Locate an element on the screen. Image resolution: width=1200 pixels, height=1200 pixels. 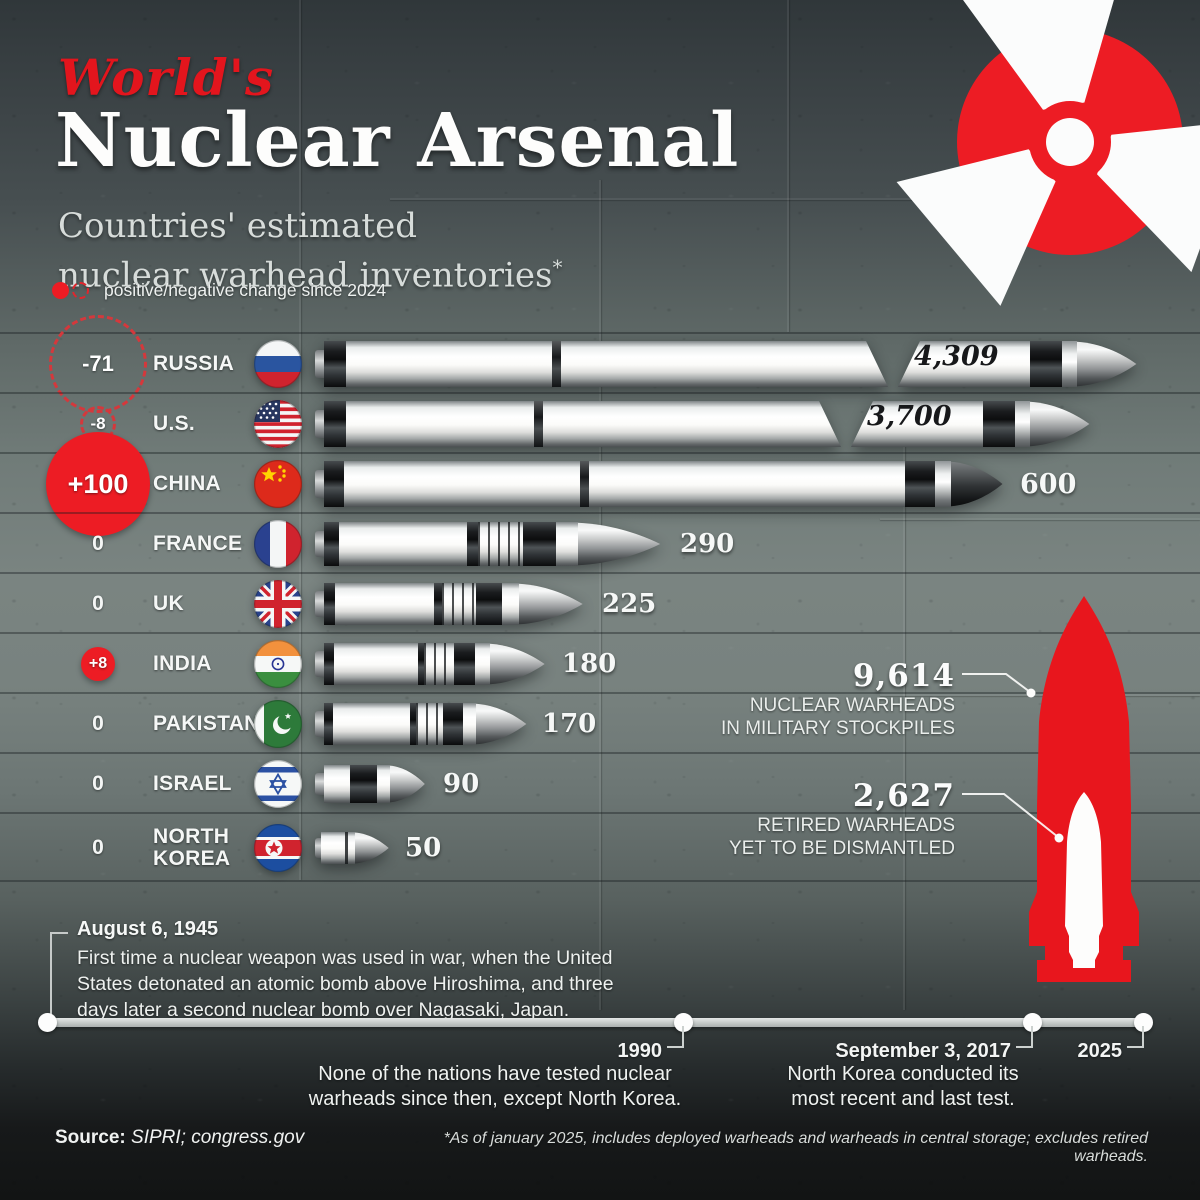
value-label: 600 is located at coordinates (1048, 484).